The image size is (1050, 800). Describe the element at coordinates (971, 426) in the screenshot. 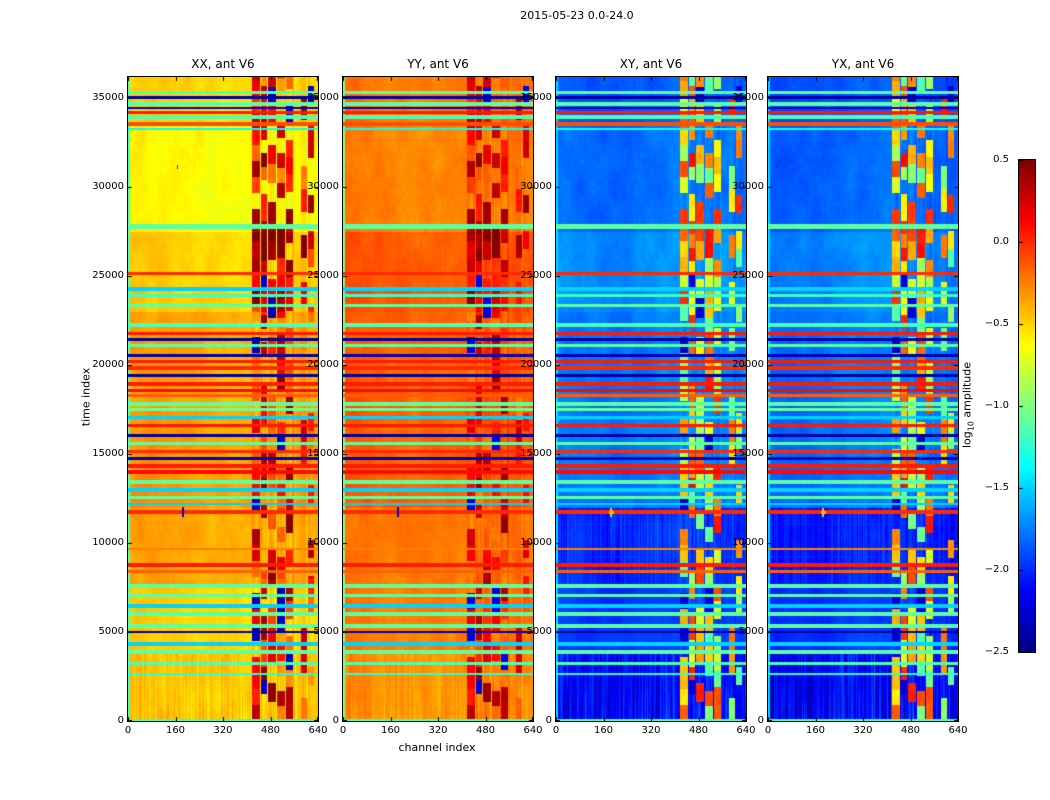

I see `colorbar-label-sub: 10` at that location.